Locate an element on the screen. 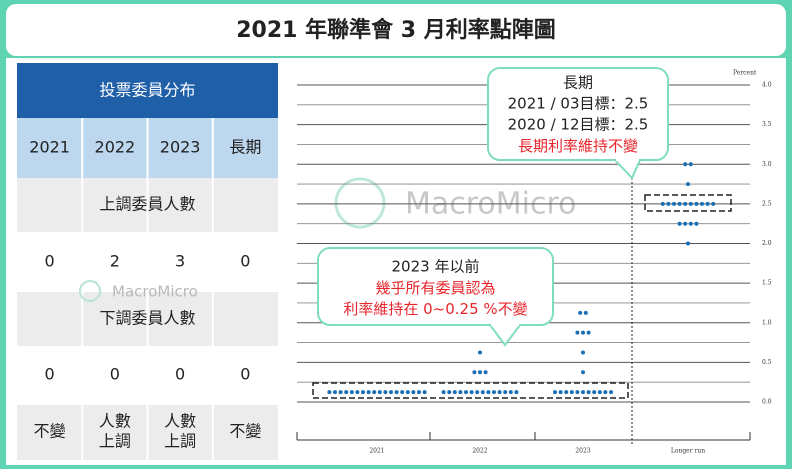 The image size is (792, 473). callout-mask is located at coordinates (627, 159).